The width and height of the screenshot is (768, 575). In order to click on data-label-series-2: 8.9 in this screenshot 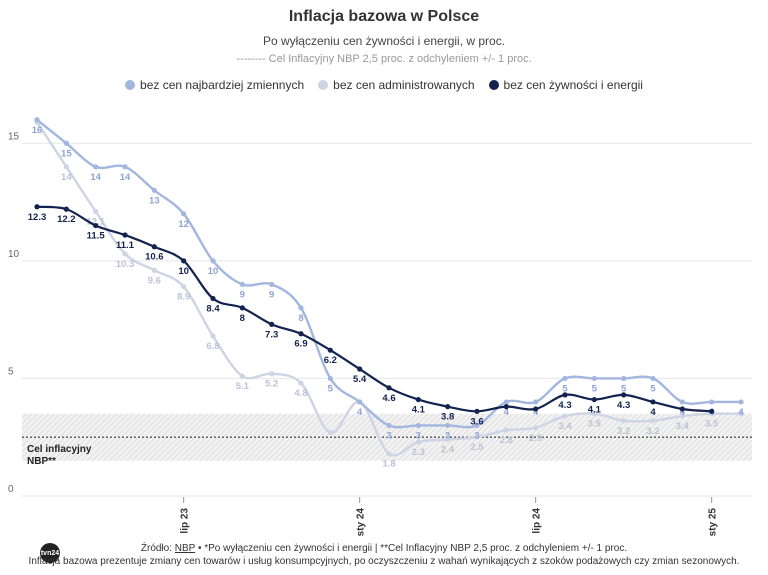, I will do `click(183, 297)`.